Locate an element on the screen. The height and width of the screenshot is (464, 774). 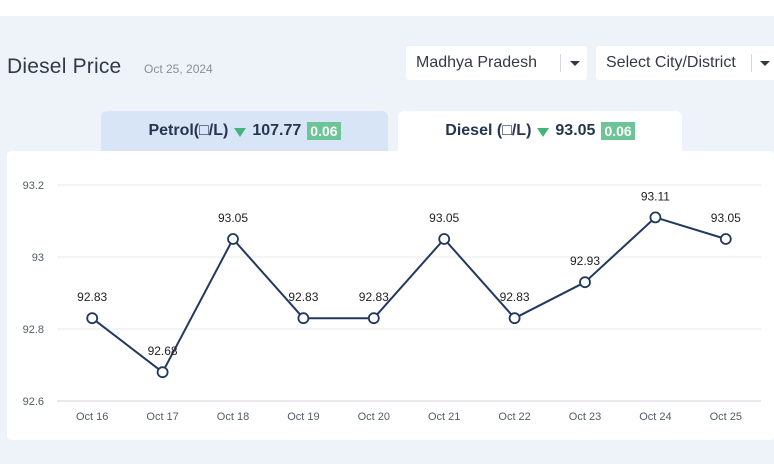
city-dropdown-label: Select City/District is located at coordinates (671, 62).